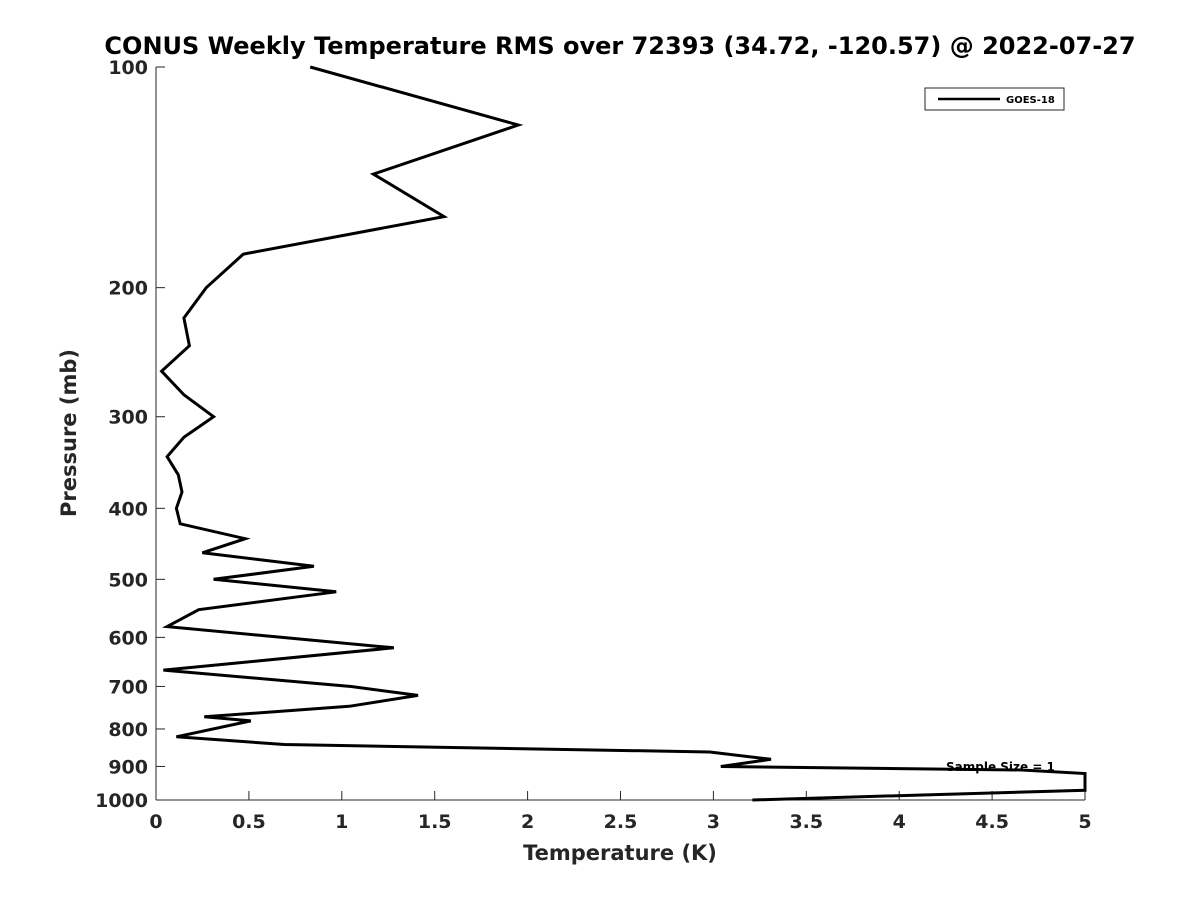 This screenshot has width=1200, height=900. What do you see at coordinates (128, 767) in the screenshot?
I see `y-tick-label: 900` at bounding box center [128, 767].